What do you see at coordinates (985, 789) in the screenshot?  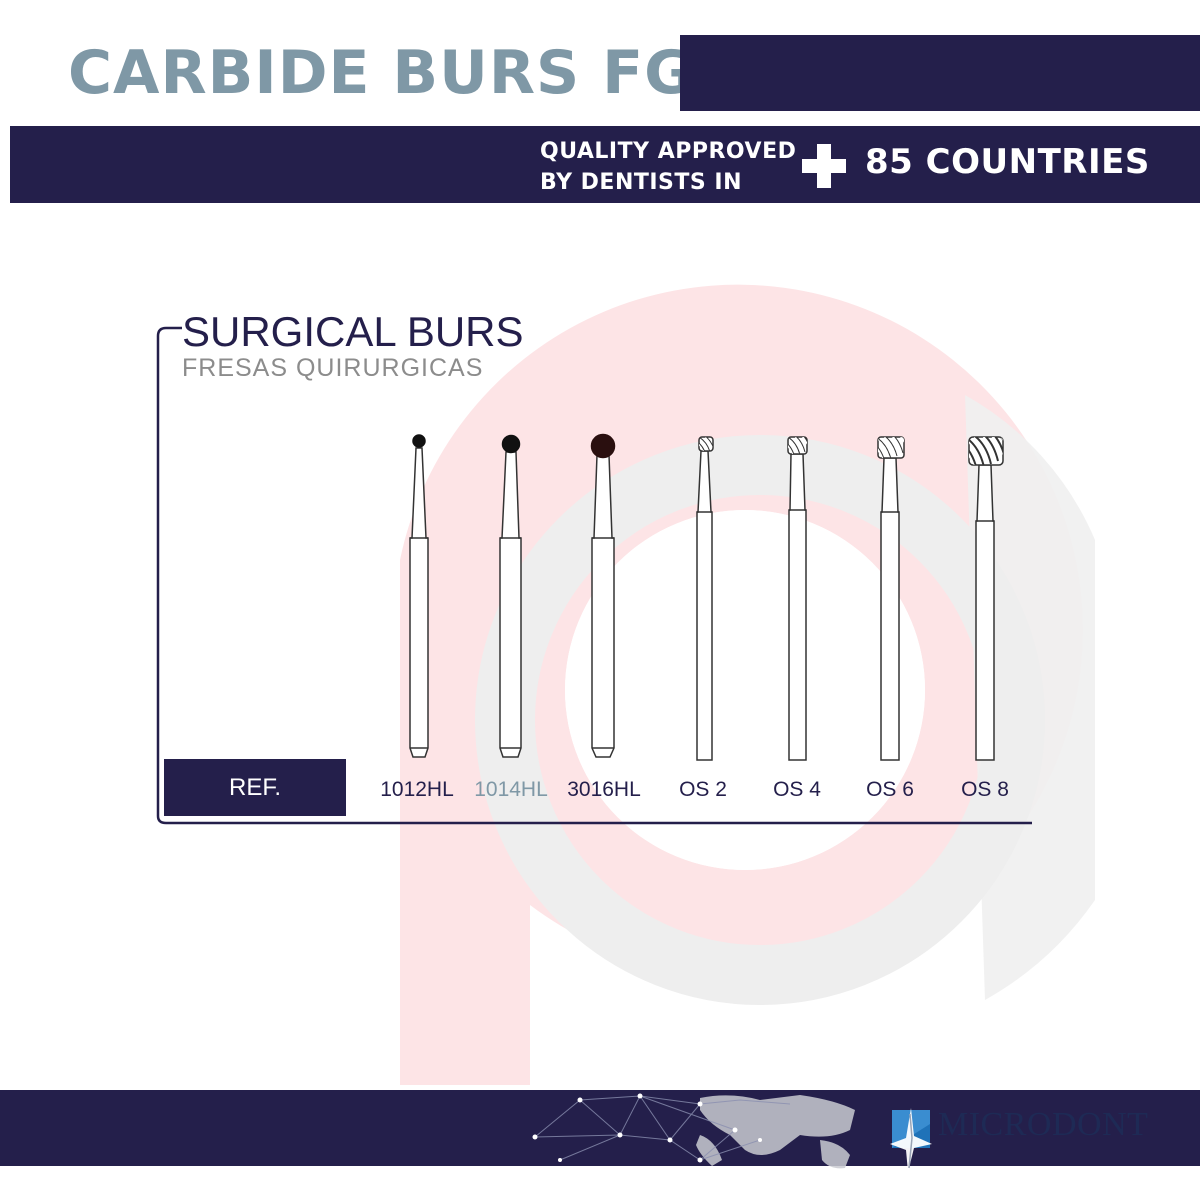 I see `ref-os8: OS 8` at bounding box center [985, 789].